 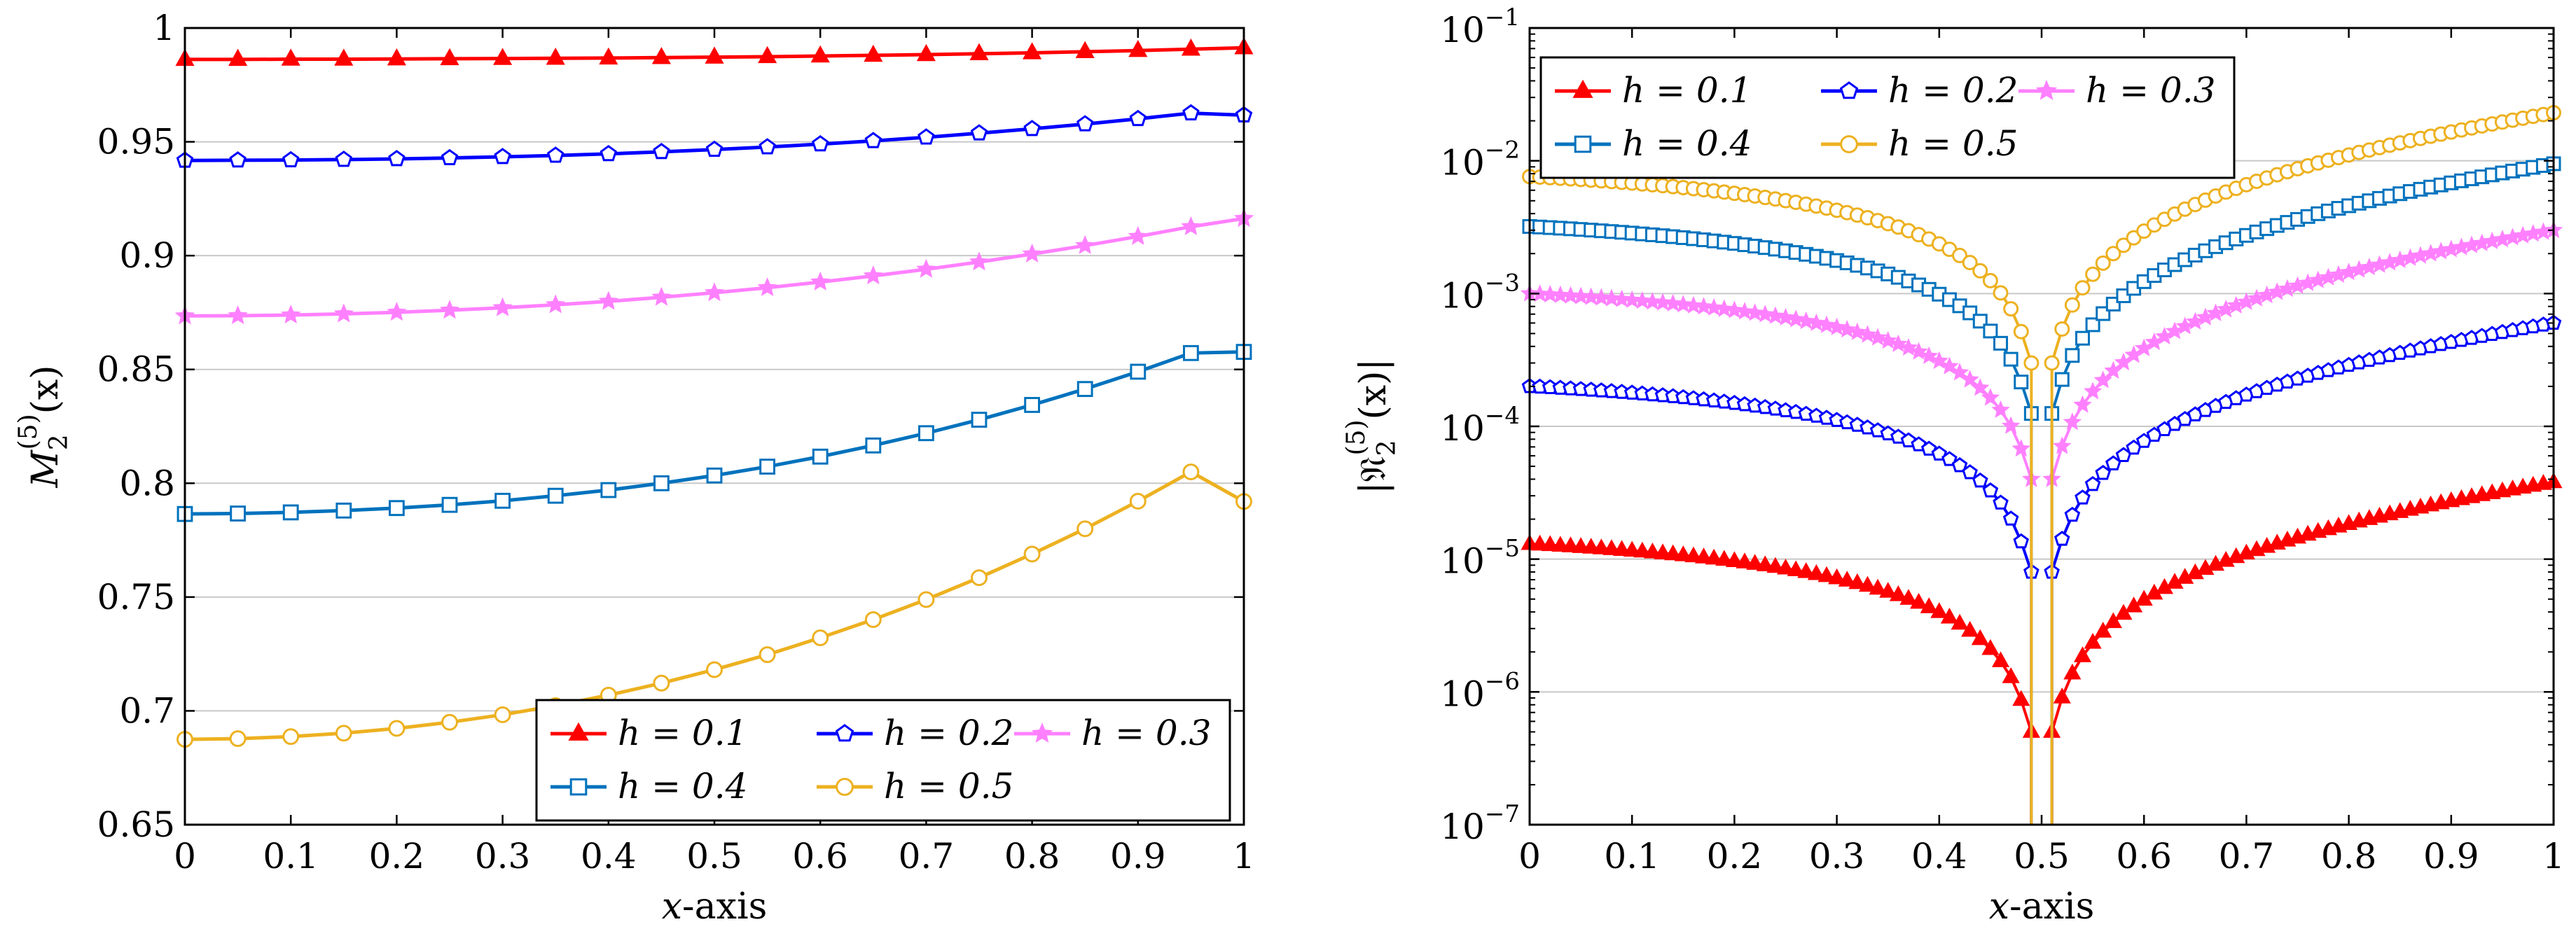 What do you see at coordinates (1371, 426) in the screenshot?
I see `svg-text: |𝔑2(5)(x)|` at bounding box center [1371, 426].